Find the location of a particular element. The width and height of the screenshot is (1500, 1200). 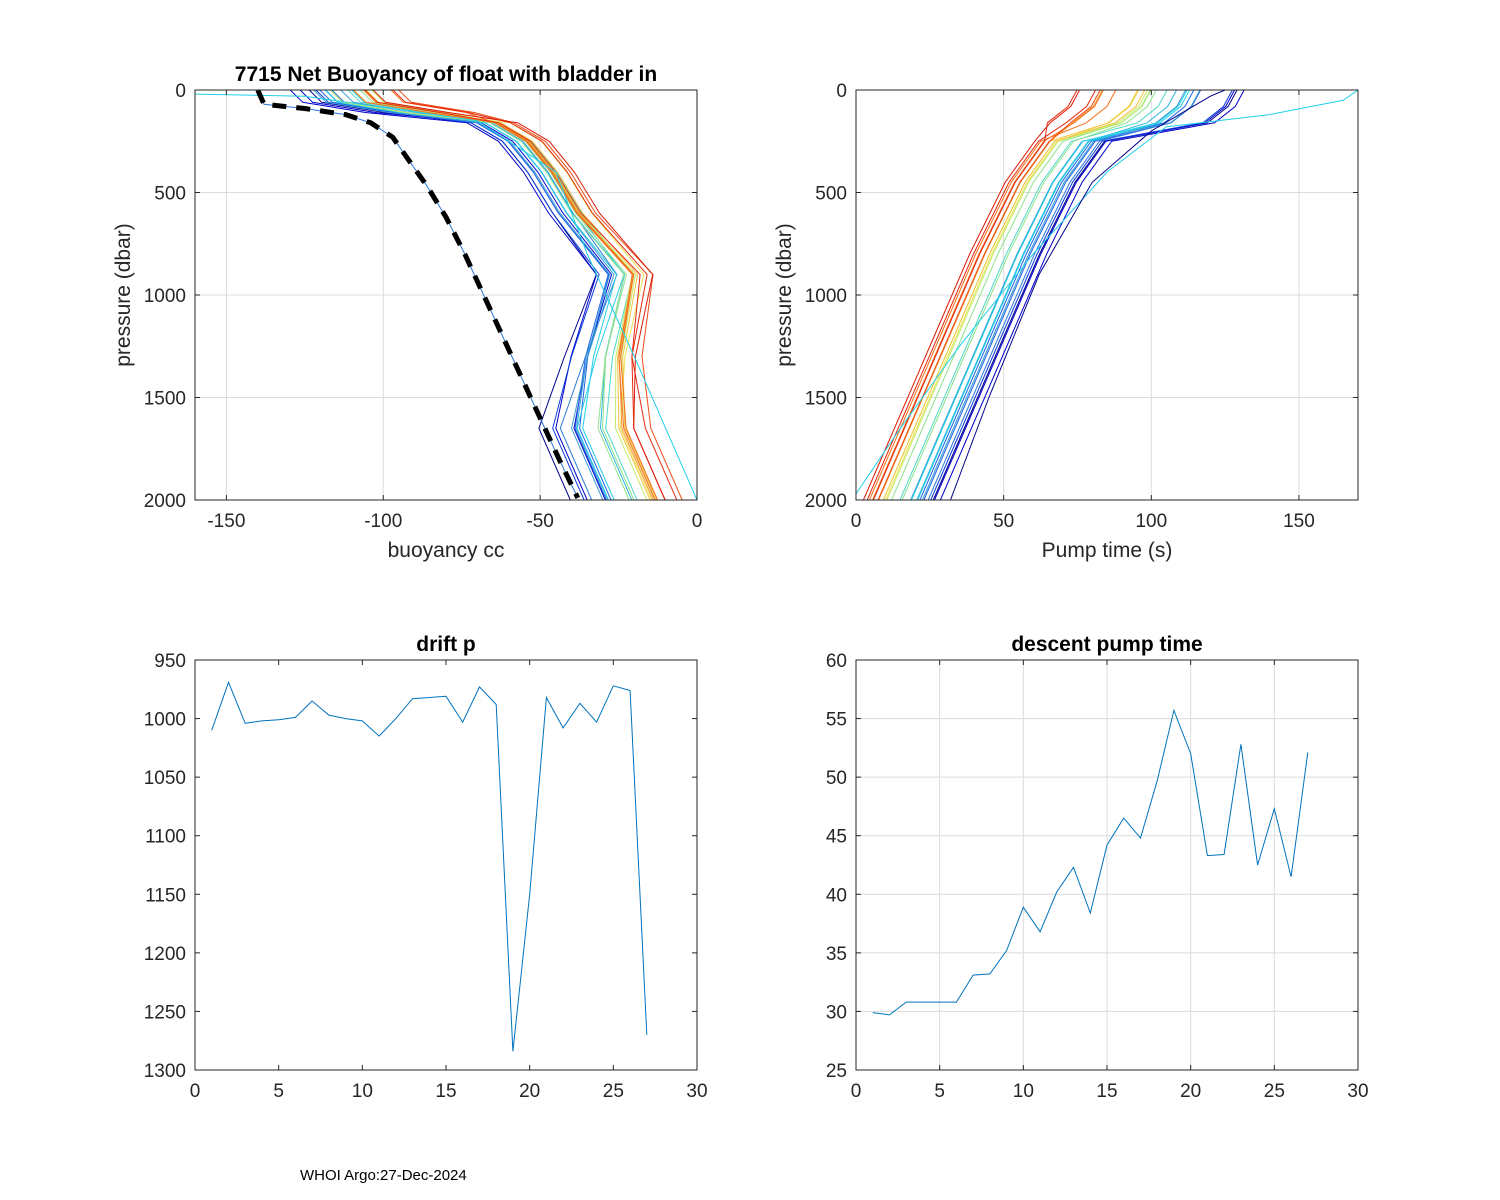

descentpump-ytick-label: 25 is located at coordinates (836, 1071).